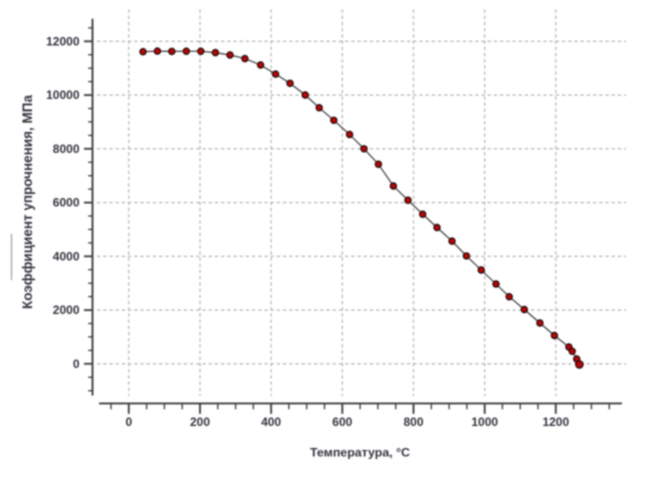 This screenshot has height=480, width=645. What do you see at coordinates (27, 202) in the screenshot?
I see `svg-text: Коэффициент упрочнения, МПа` at bounding box center [27, 202].